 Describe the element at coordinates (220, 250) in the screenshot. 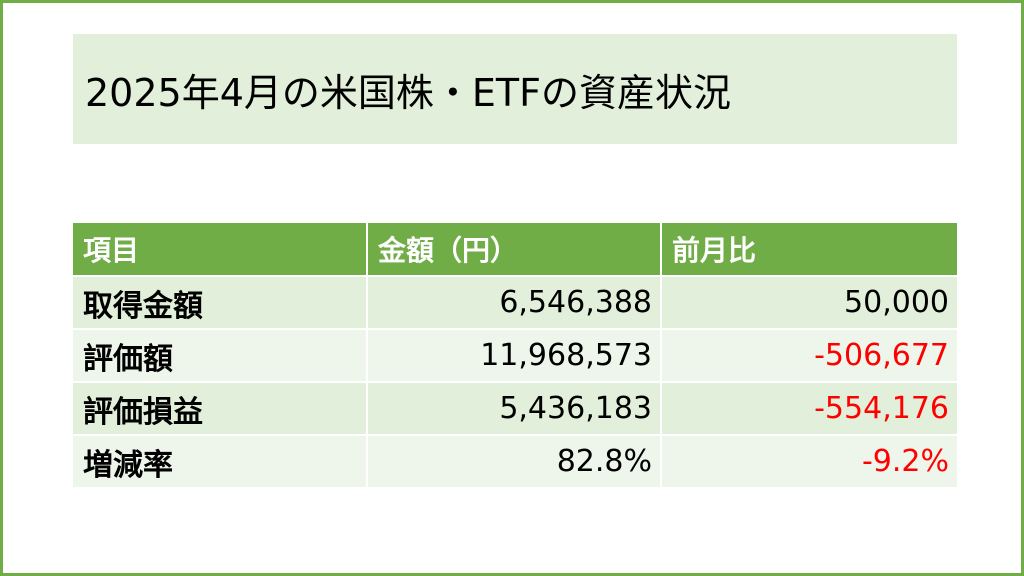

I see `header-item: 項目` at that location.